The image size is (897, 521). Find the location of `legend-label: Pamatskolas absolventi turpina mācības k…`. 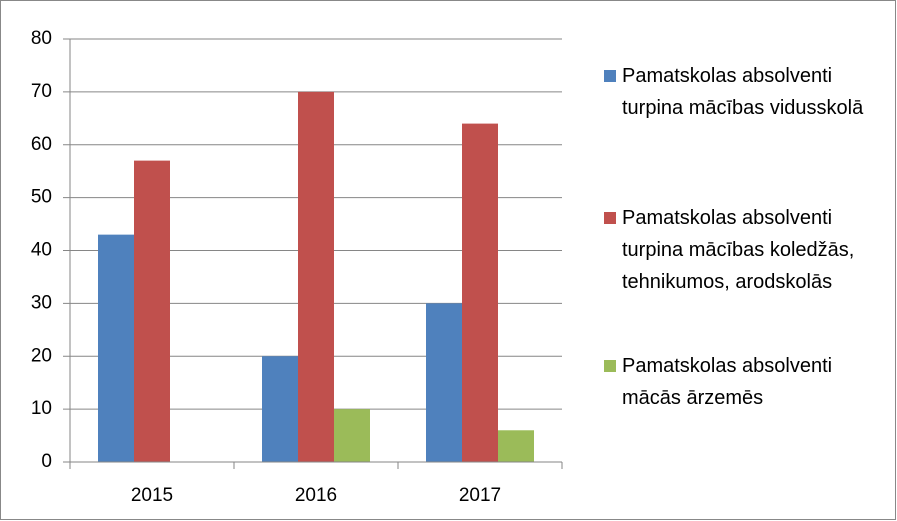

legend-label: Pamatskolas absolventi turpina mācības k… is located at coordinates (738, 250).